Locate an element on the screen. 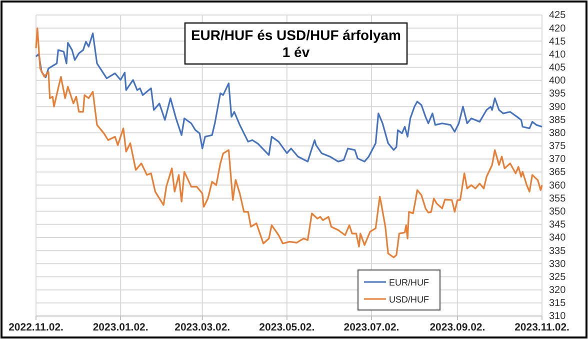 This screenshot has width=588, height=339. x-tick-label: 2023.01.02. is located at coordinates (120, 327).